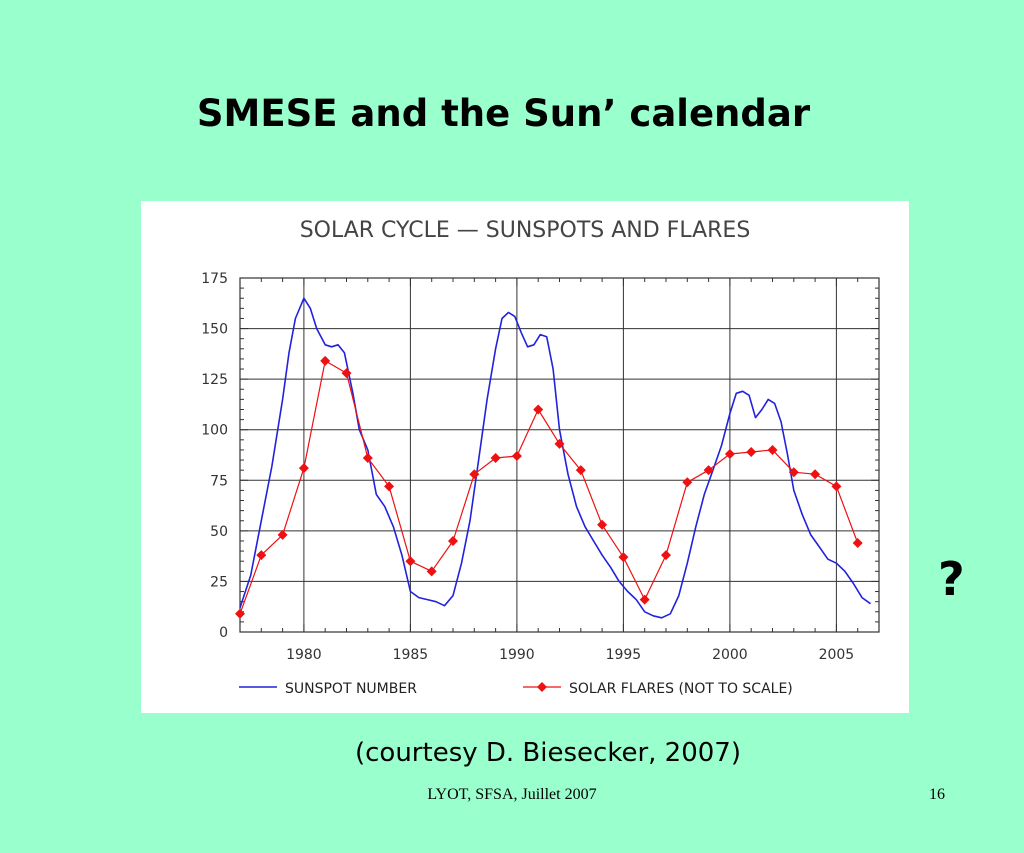  I want to click on x-tick-label: 1980, so click(304, 655).